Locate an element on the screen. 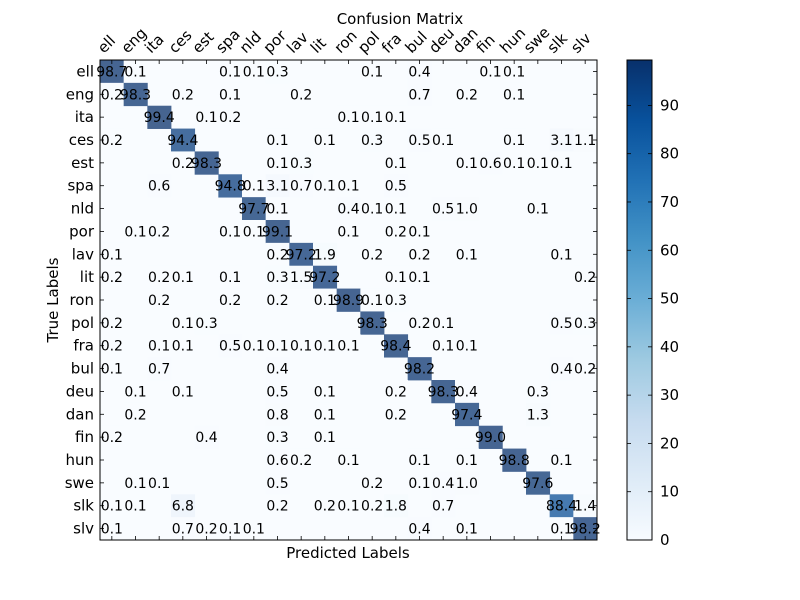  y-tick-label: swe is located at coordinates (79, 483).